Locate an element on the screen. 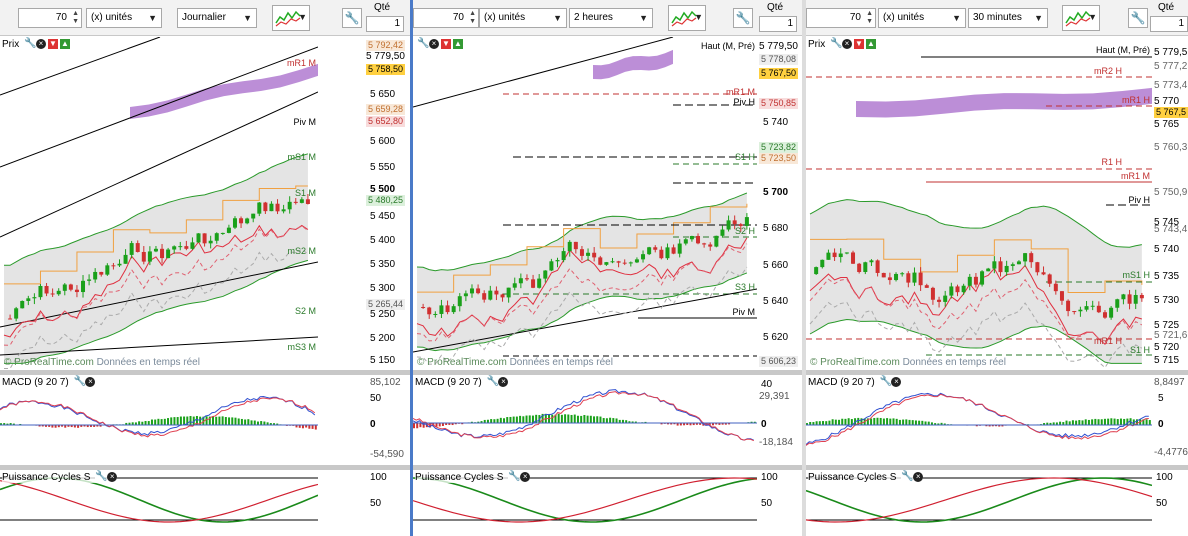  cycles-axis: 100 50 is located at coordinates (364, 503).